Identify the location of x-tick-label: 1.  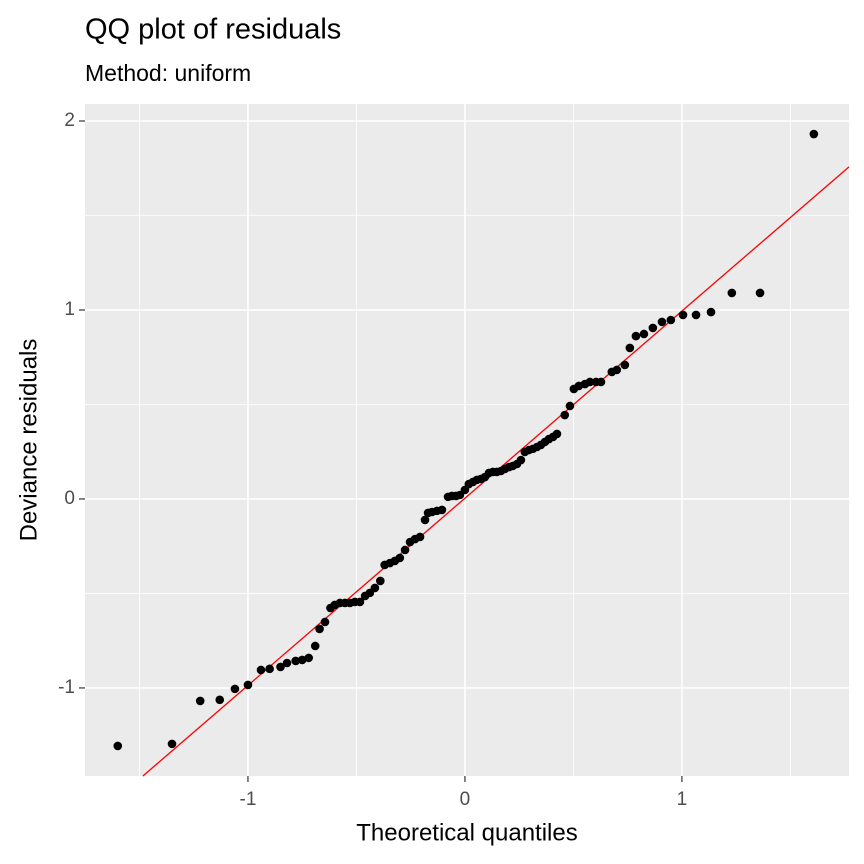
(682, 799).